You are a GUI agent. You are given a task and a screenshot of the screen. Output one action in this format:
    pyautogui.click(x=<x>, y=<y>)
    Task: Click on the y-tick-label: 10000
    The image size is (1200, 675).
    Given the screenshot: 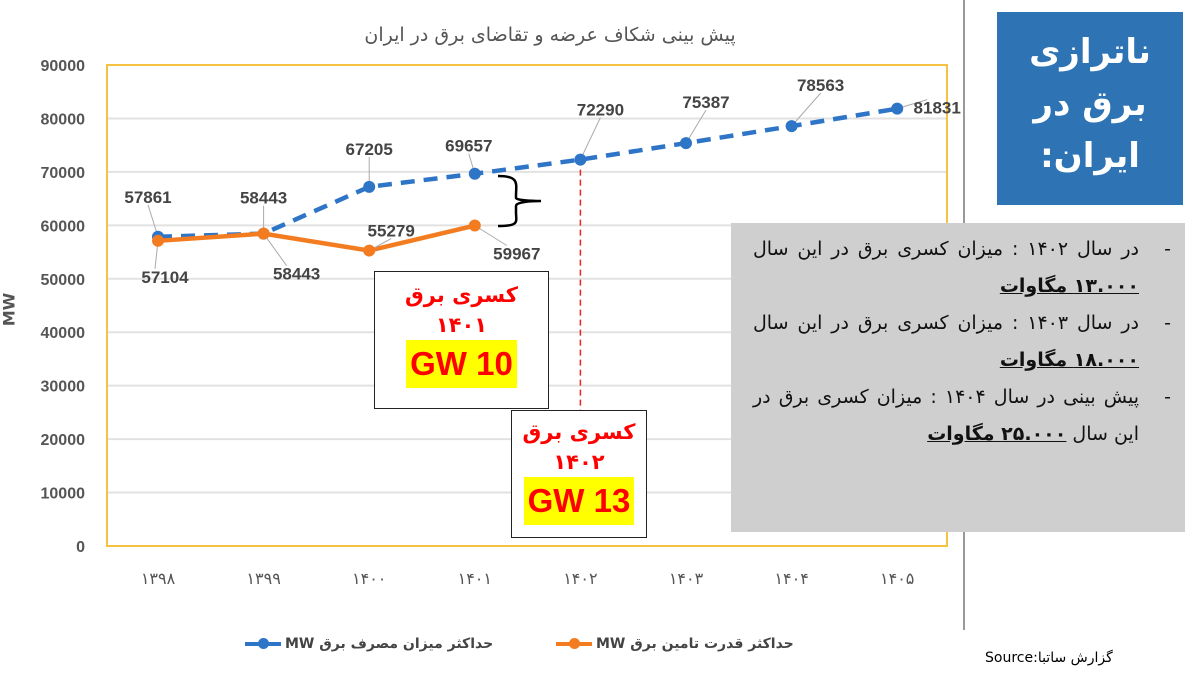 What is the action you would take?
    pyautogui.click(x=63, y=494)
    